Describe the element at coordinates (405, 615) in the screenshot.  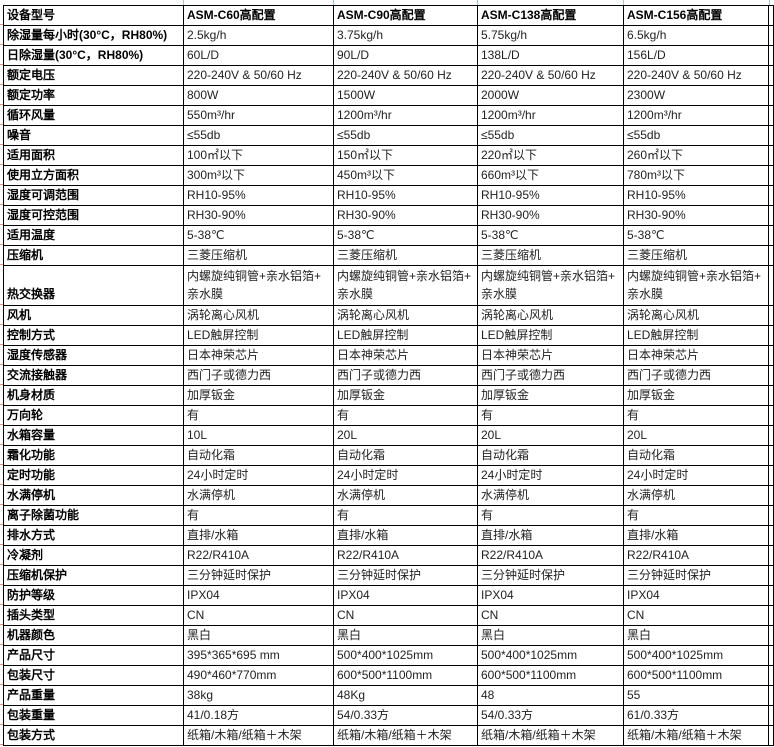
I see `spec-value-cell: CN` at that location.